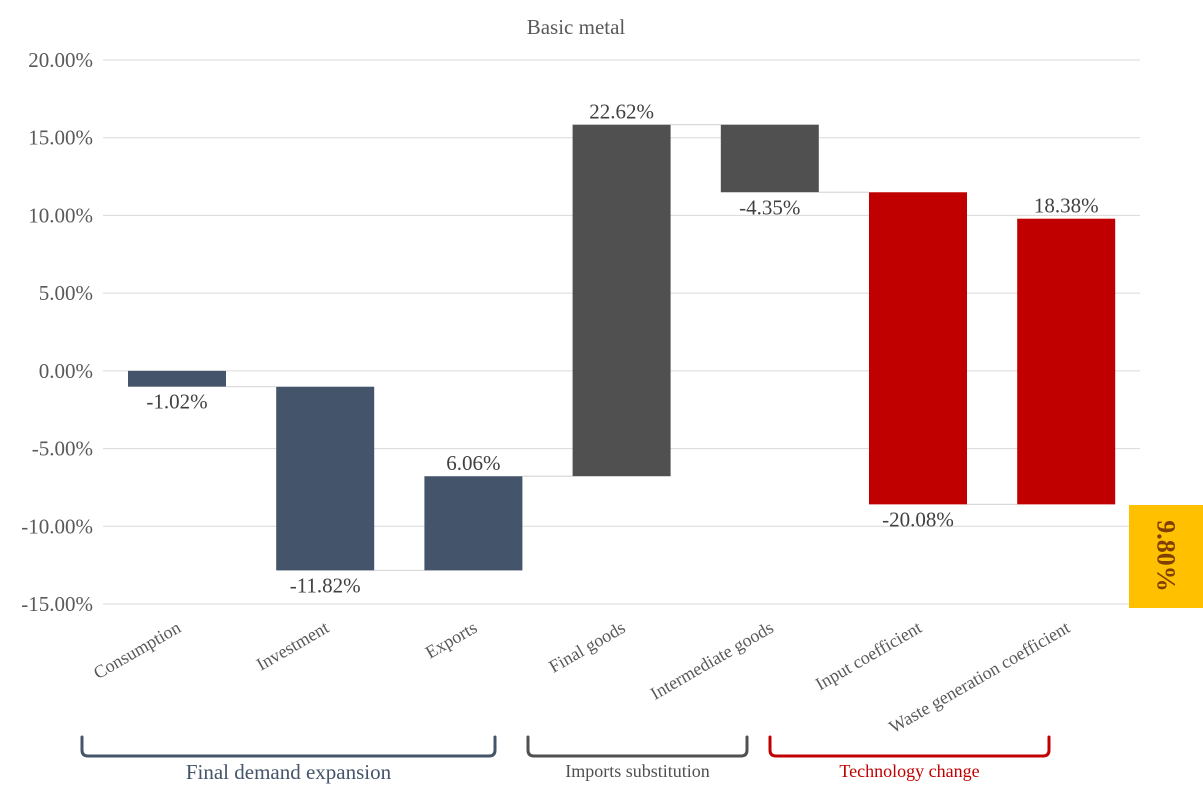  What do you see at coordinates (325, 585) in the screenshot?
I see `data-label-investment: -11.82%` at bounding box center [325, 585].